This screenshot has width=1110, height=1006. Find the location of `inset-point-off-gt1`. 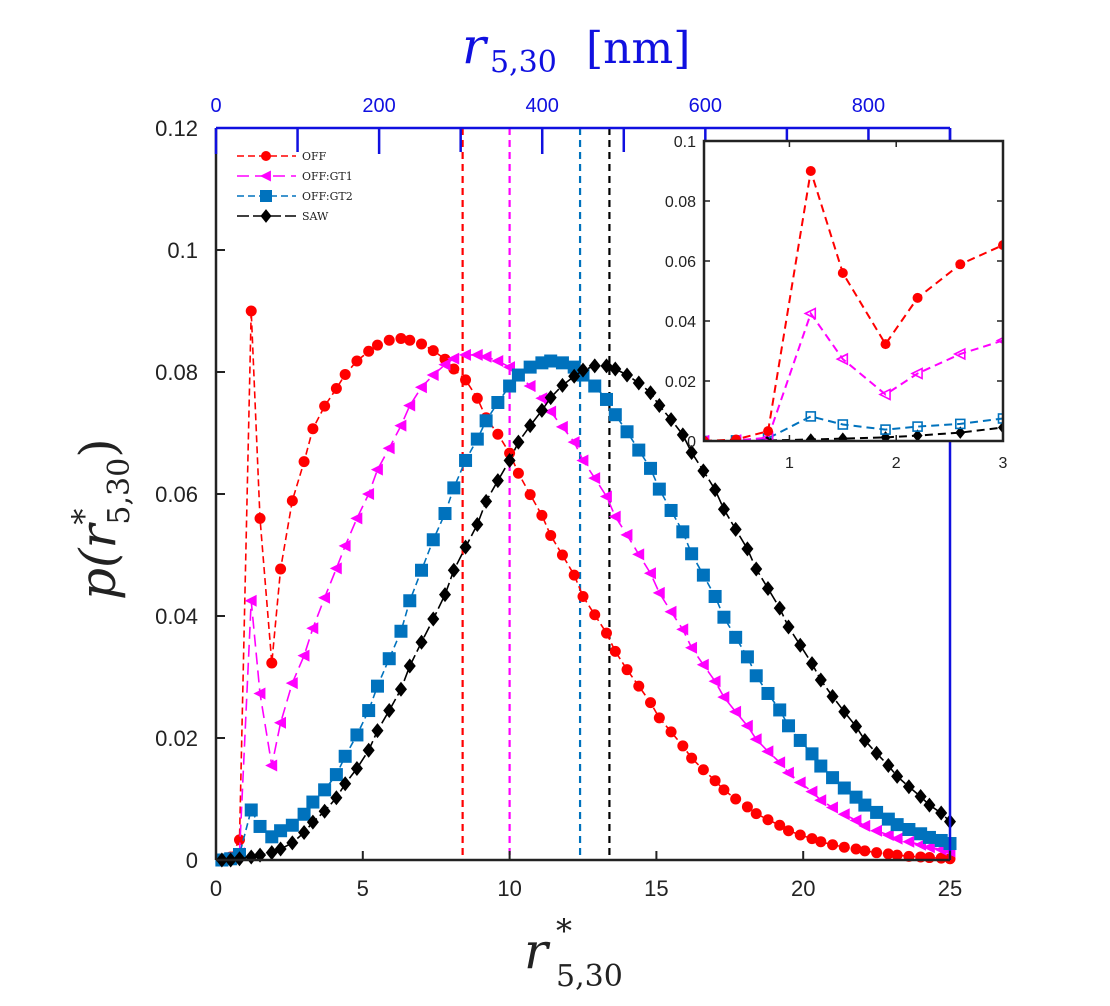

inset-point-off-gt1 is located at coordinates (884, 394).